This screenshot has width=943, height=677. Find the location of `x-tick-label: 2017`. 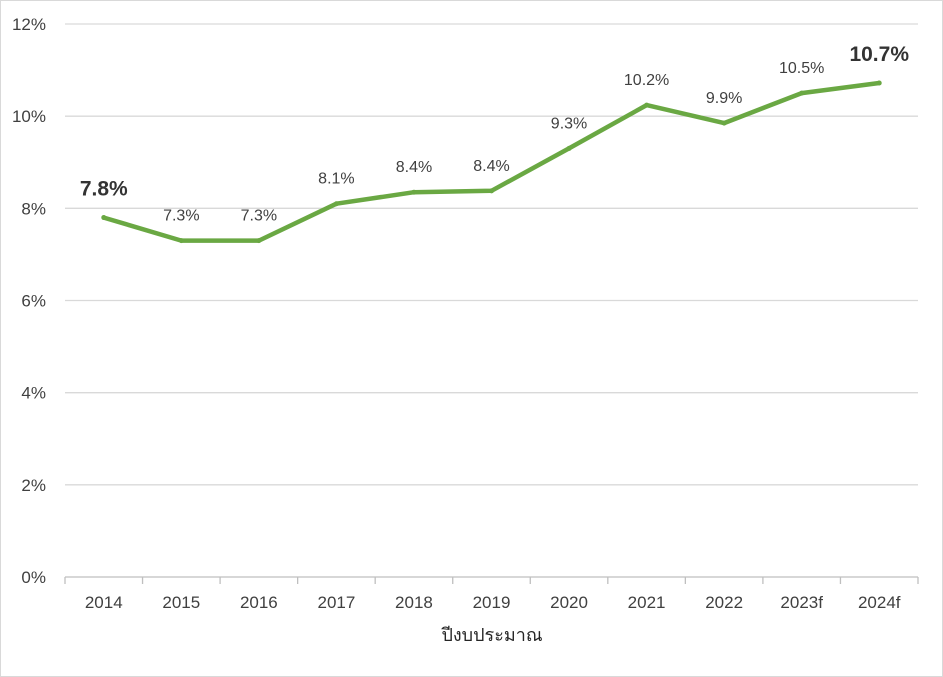

x-tick-label: 2017 is located at coordinates (336, 602).